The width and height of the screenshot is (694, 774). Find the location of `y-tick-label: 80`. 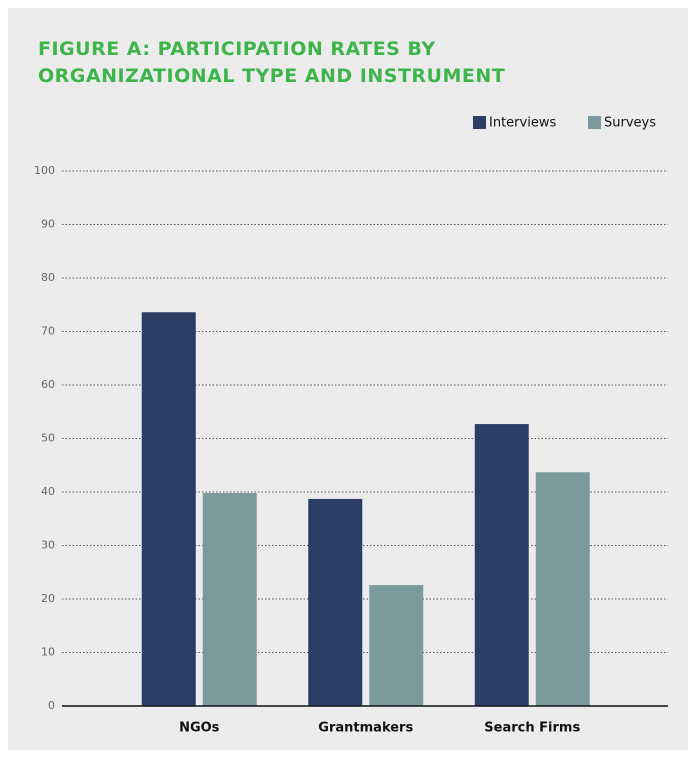

y-tick-label: 80 is located at coordinates (48, 277).